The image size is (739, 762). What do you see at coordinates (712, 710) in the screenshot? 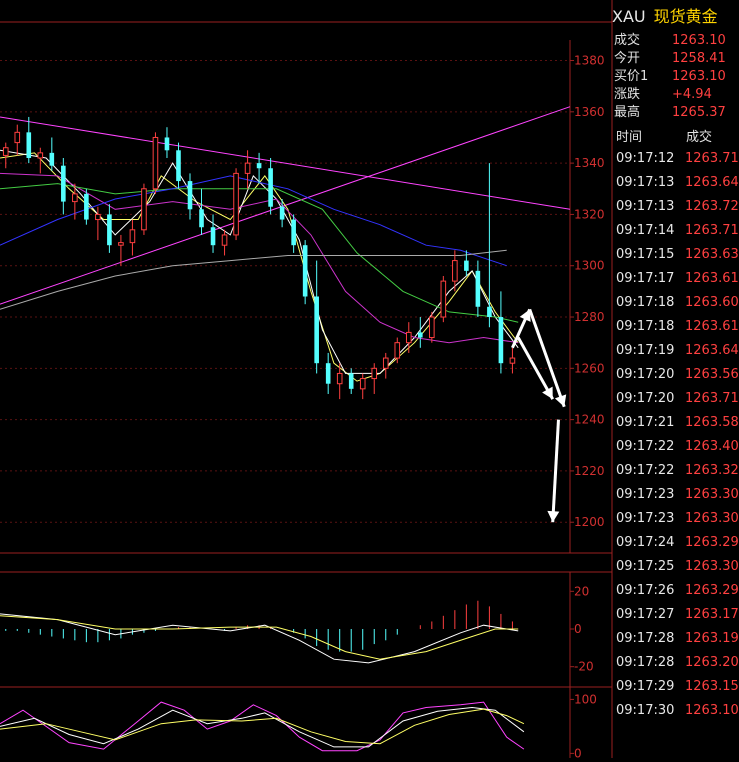
I see `tick-price: 1263.10` at bounding box center [712, 710].